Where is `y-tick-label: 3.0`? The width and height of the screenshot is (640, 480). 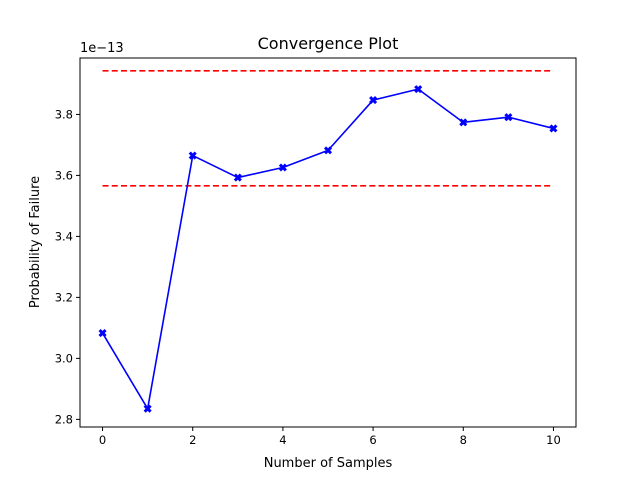 y-tick-label: 3.0 is located at coordinates (64, 358).